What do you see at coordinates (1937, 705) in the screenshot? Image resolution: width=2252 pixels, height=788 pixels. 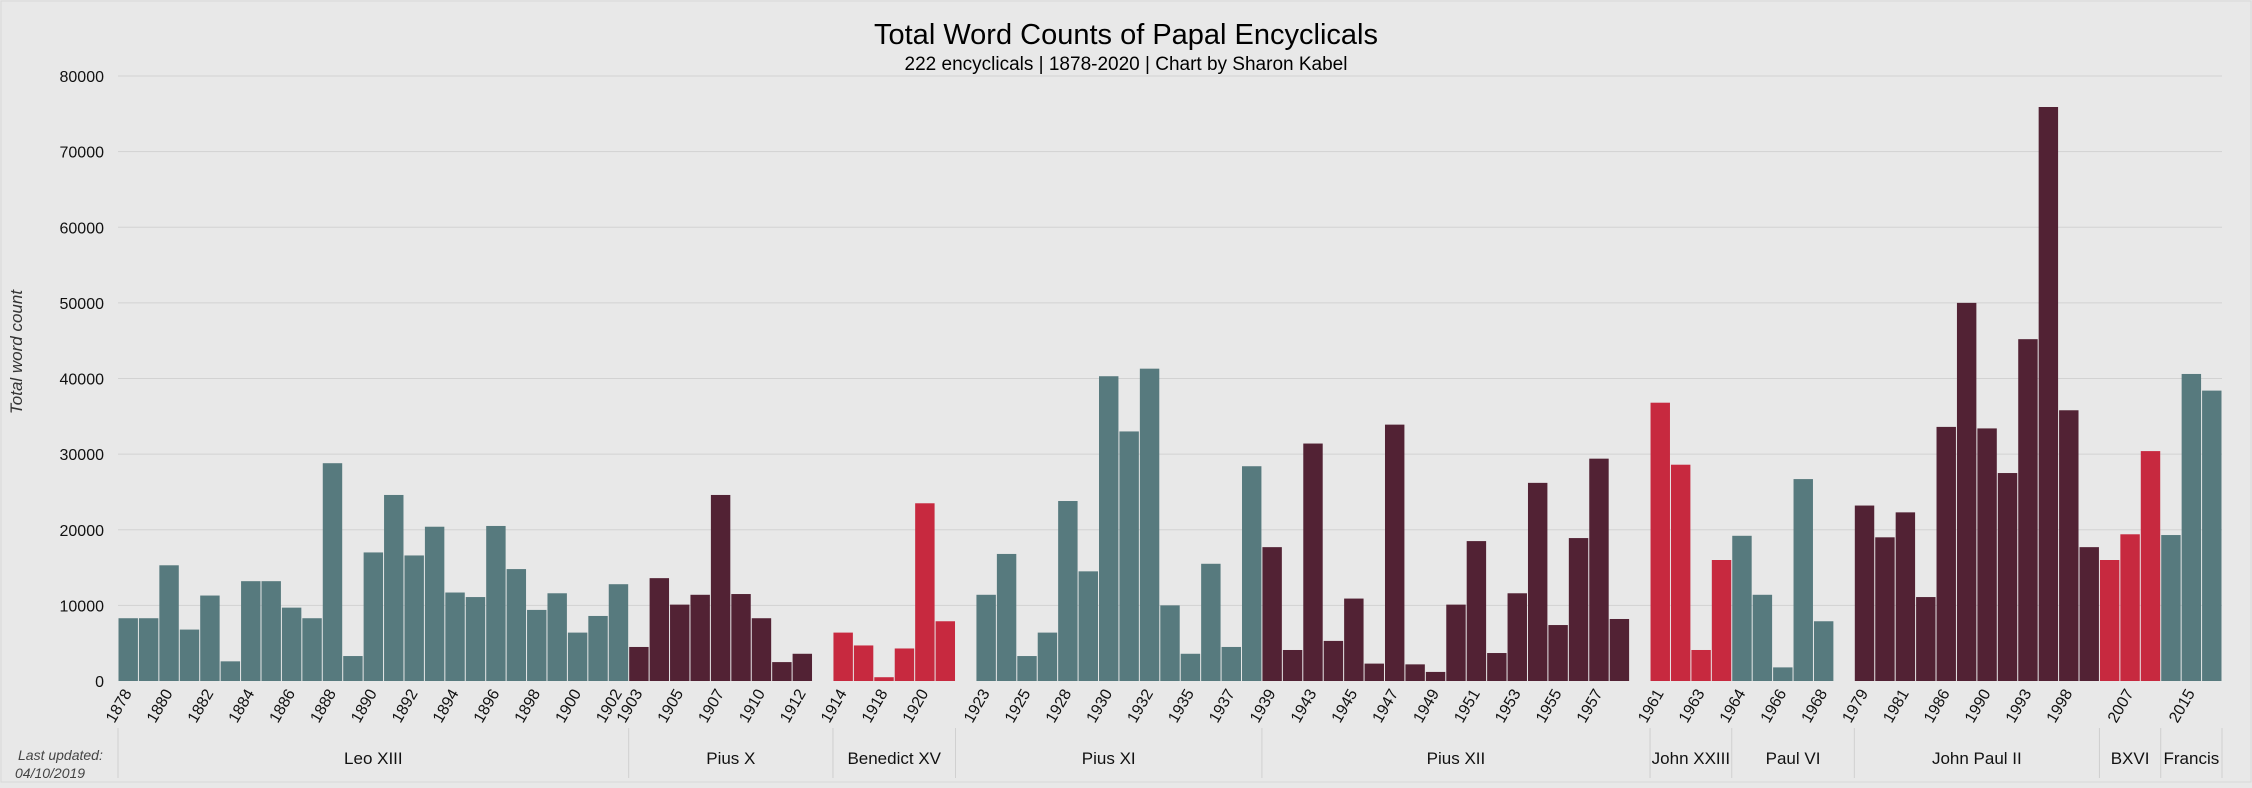 I see `x-tick-label: 1986` at bounding box center [1937, 705].